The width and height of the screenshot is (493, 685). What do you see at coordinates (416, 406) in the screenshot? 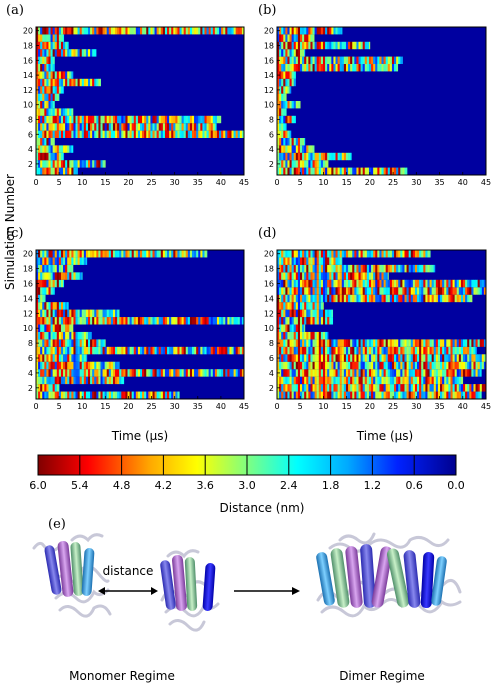
I see `x-tick-label: 30` at bounding box center [416, 406].